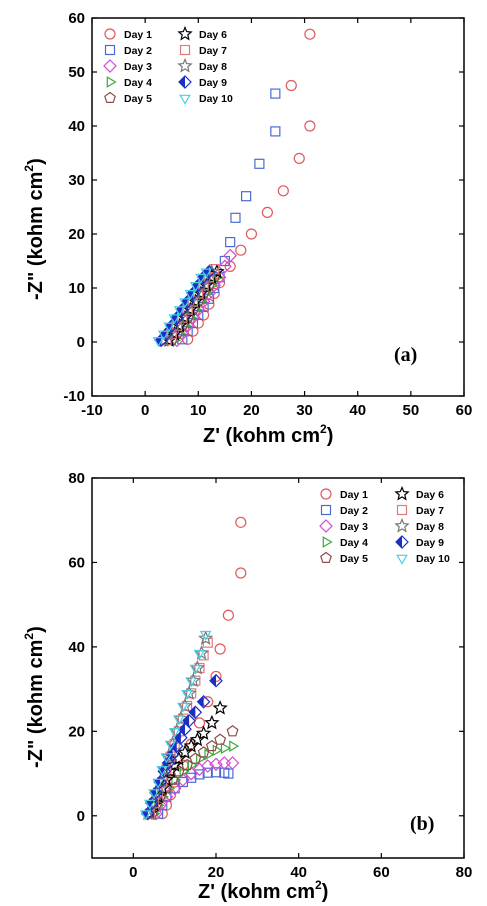  What do you see at coordinates (304, 410) in the screenshot?
I see `x-tick-label: 30` at bounding box center [304, 410].